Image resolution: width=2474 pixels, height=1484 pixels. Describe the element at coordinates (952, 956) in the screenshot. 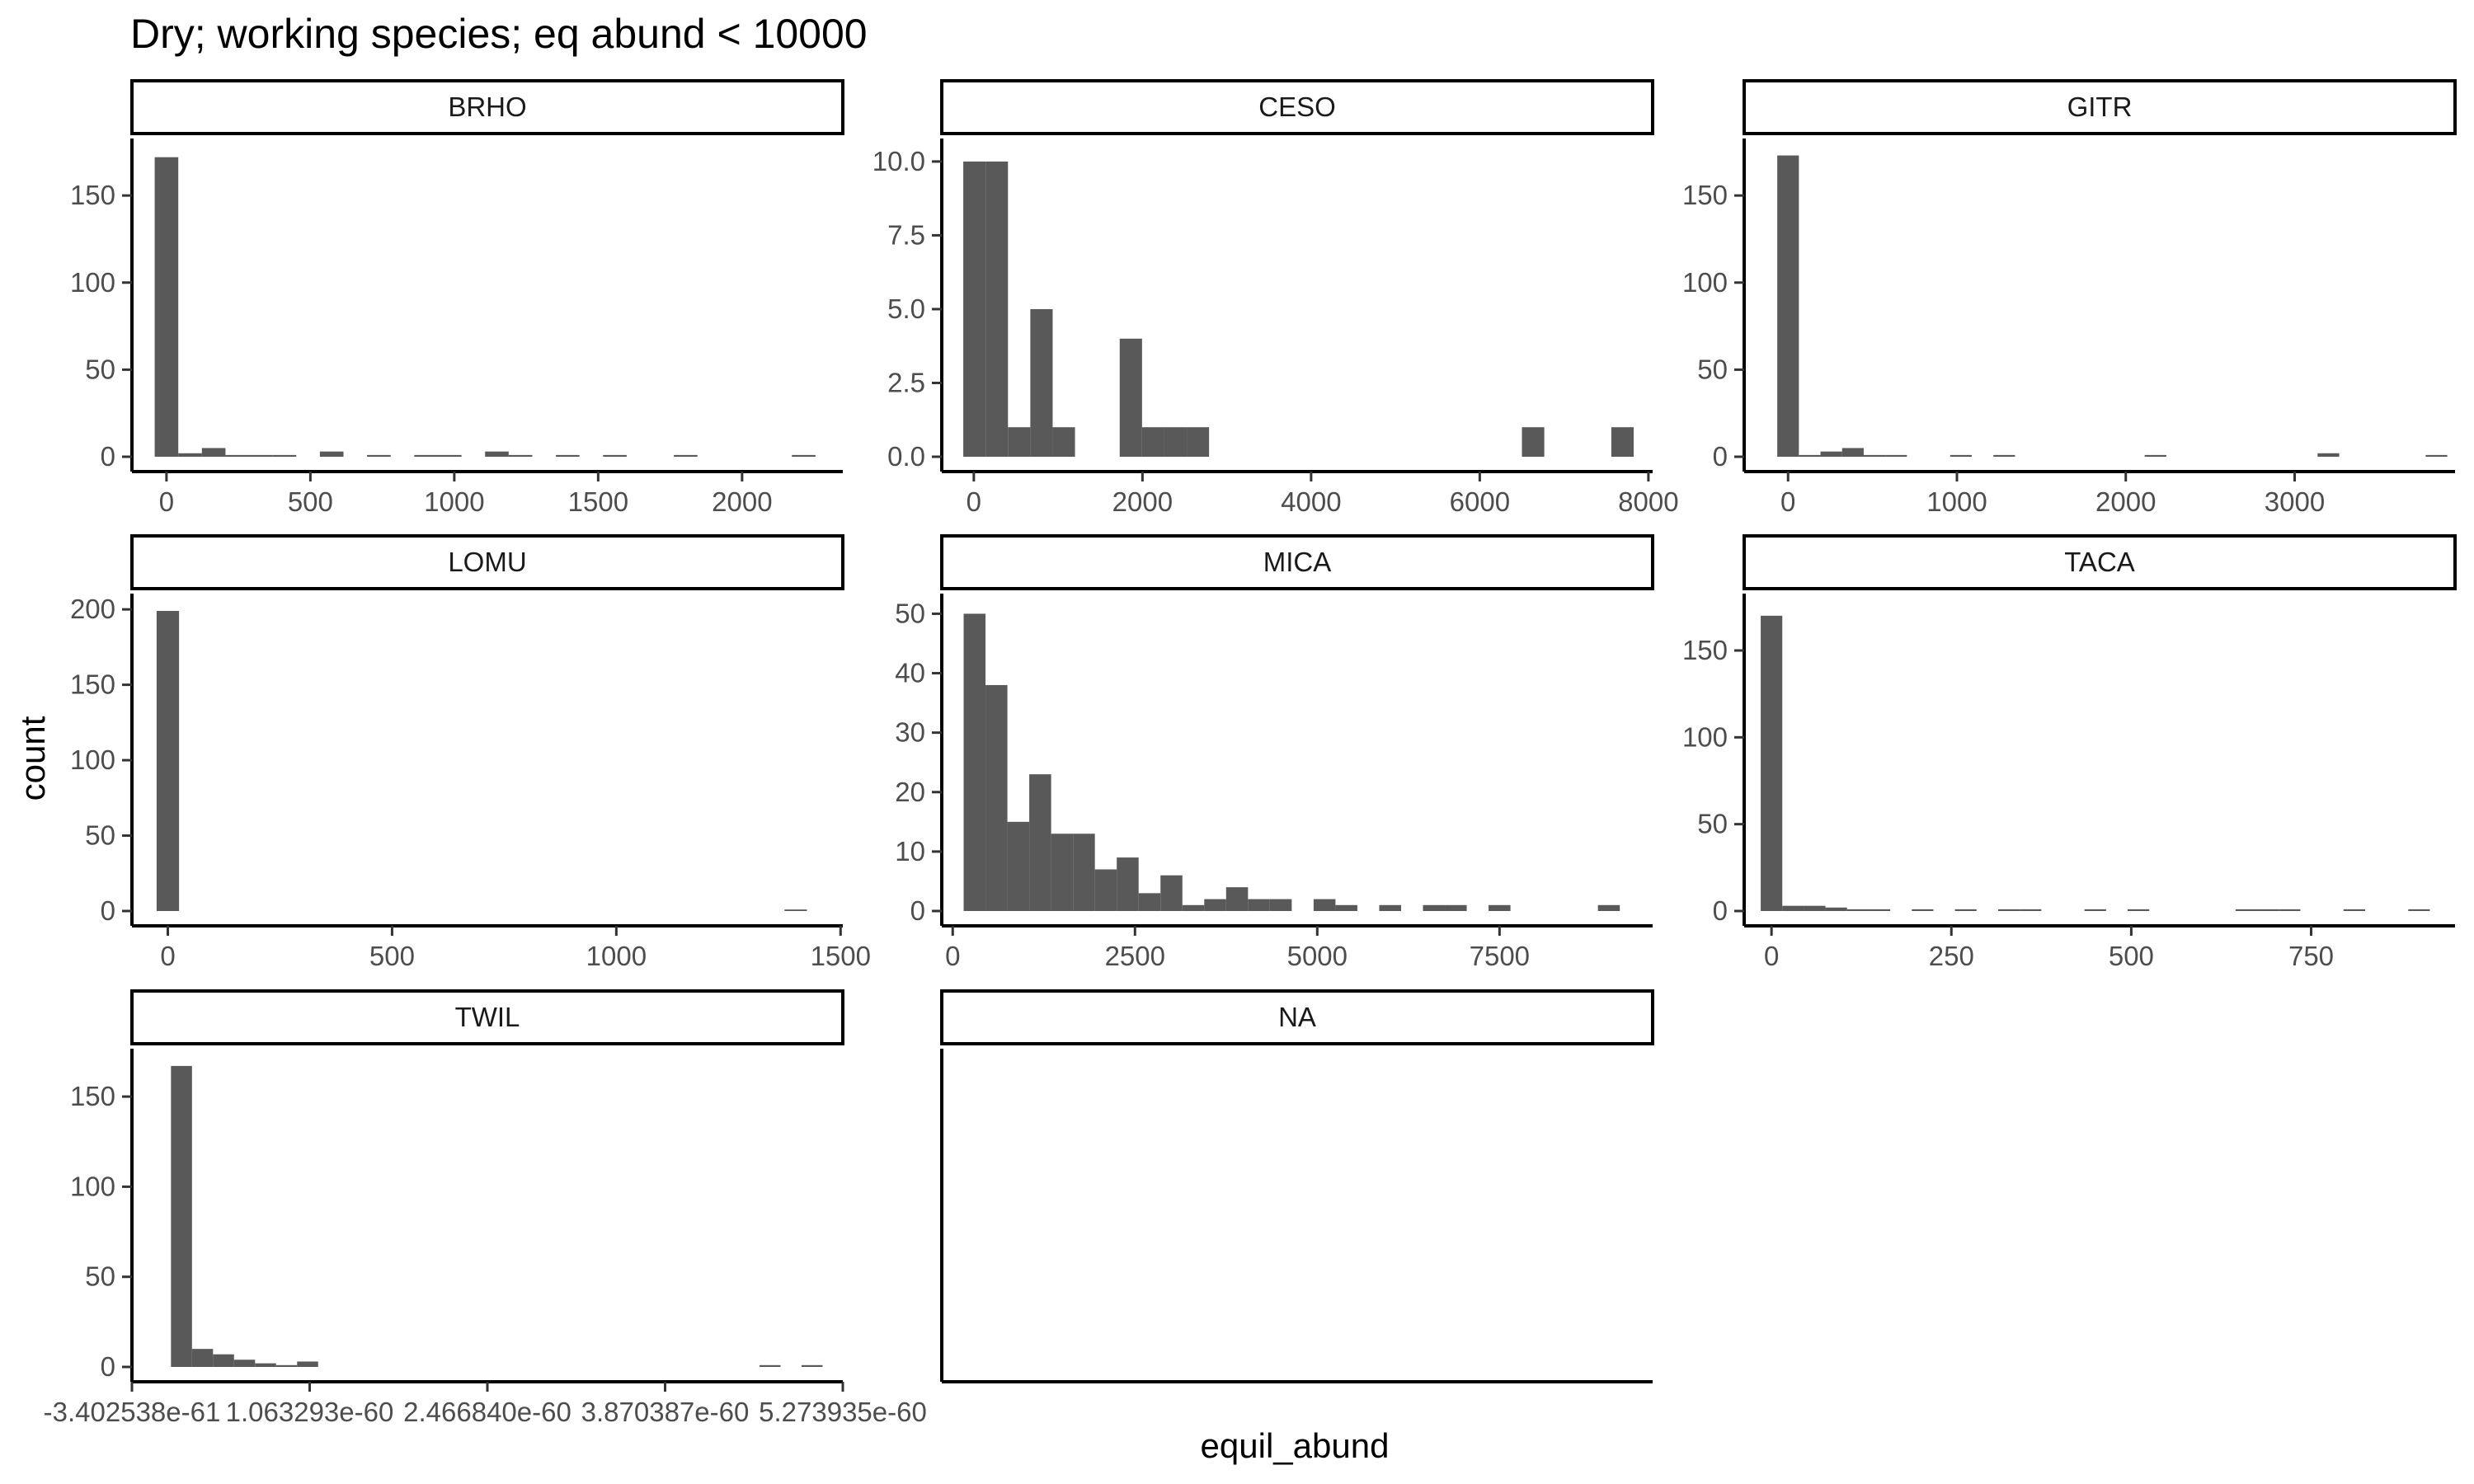

I see `x-tick-label-mica: 0` at that location.